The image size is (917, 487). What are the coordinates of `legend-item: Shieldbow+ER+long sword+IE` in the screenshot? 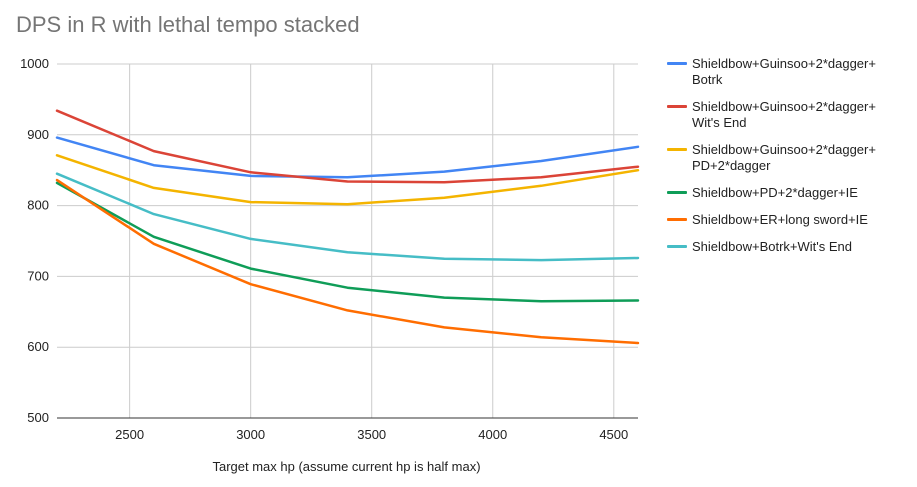 It's located at (789, 220).